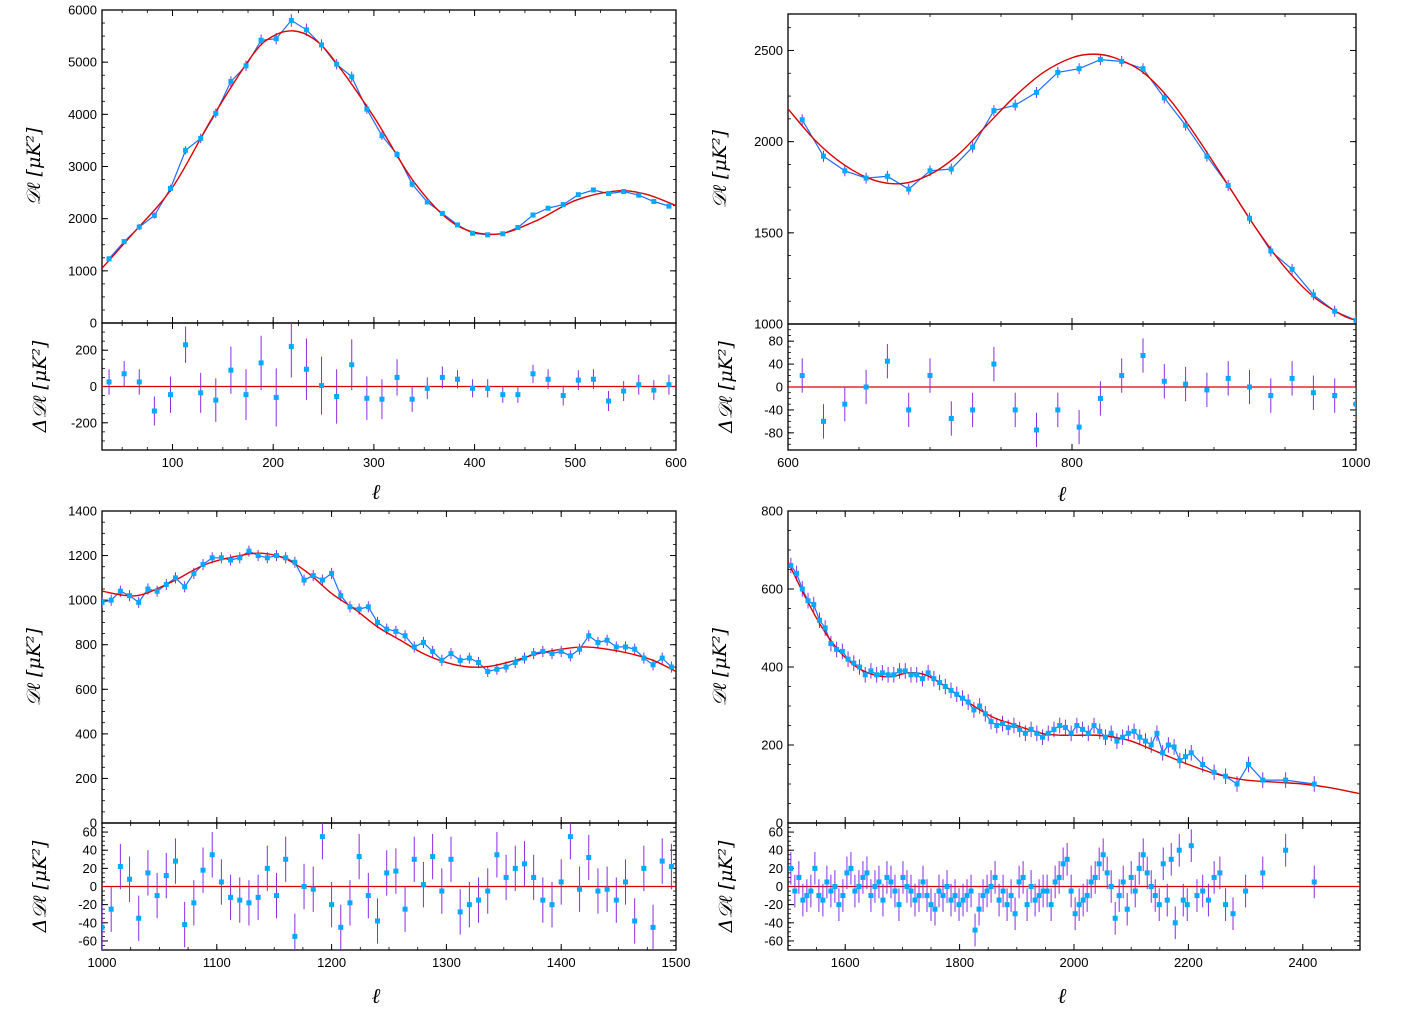 The width and height of the screenshot is (1402, 1012). What do you see at coordinates (575, 462) in the screenshot?
I see `x-tick-label: 500` at bounding box center [575, 462].